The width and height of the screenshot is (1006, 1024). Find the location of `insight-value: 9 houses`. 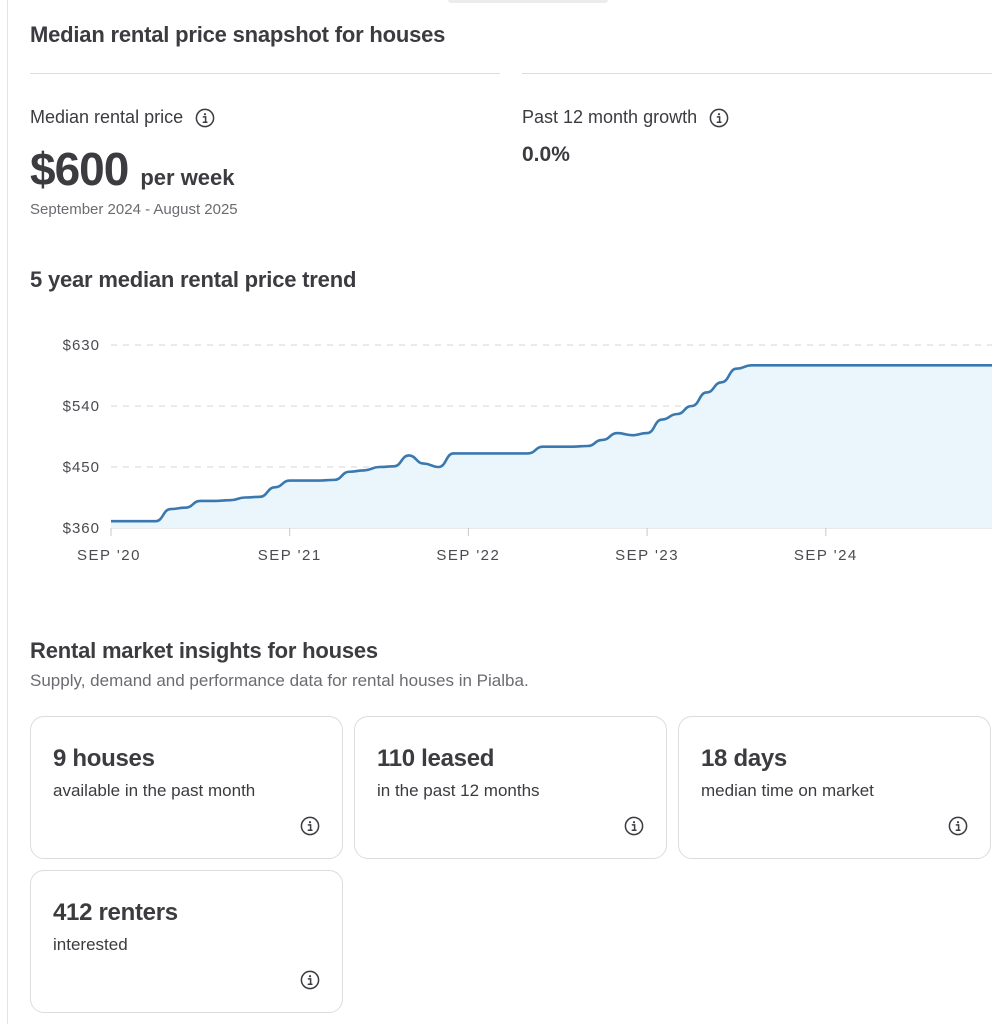

insight-value: 9 houses is located at coordinates (104, 758).